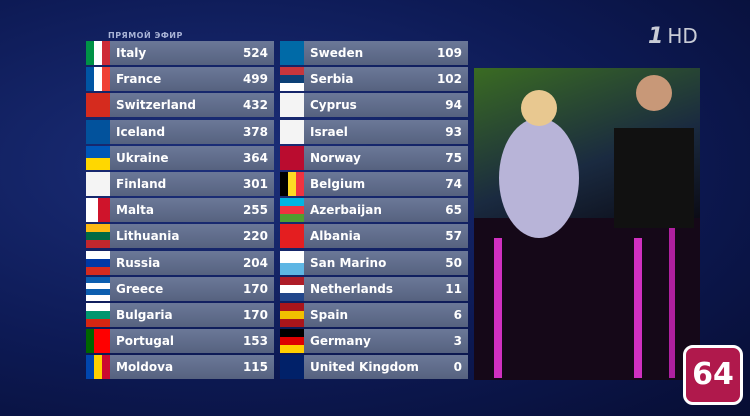 This screenshot has height=416, width=750. I want to click on country-name: United Kingdom, so click(364, 367).